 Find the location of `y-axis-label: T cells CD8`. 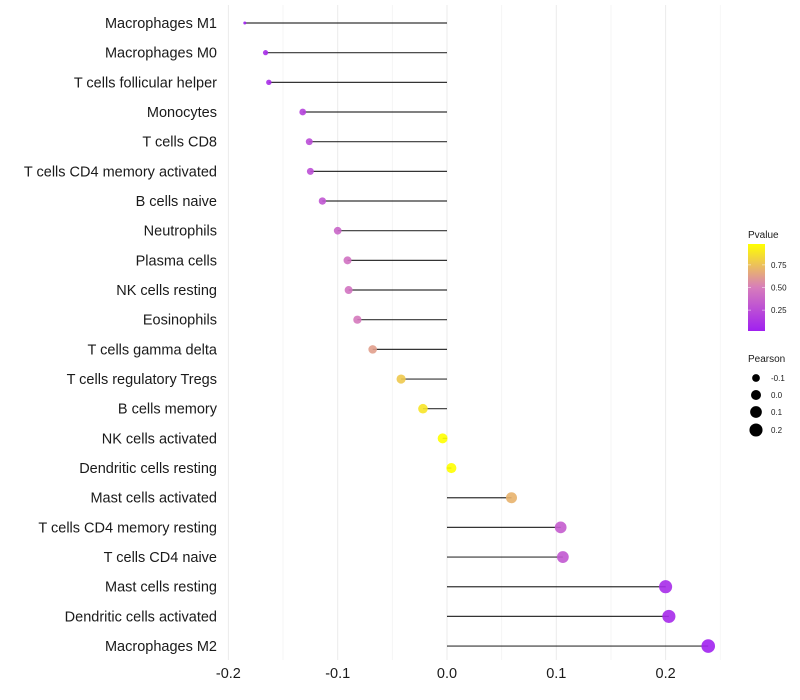

y-axis-label: T cells CD8 is located at coordinates (179, 143).